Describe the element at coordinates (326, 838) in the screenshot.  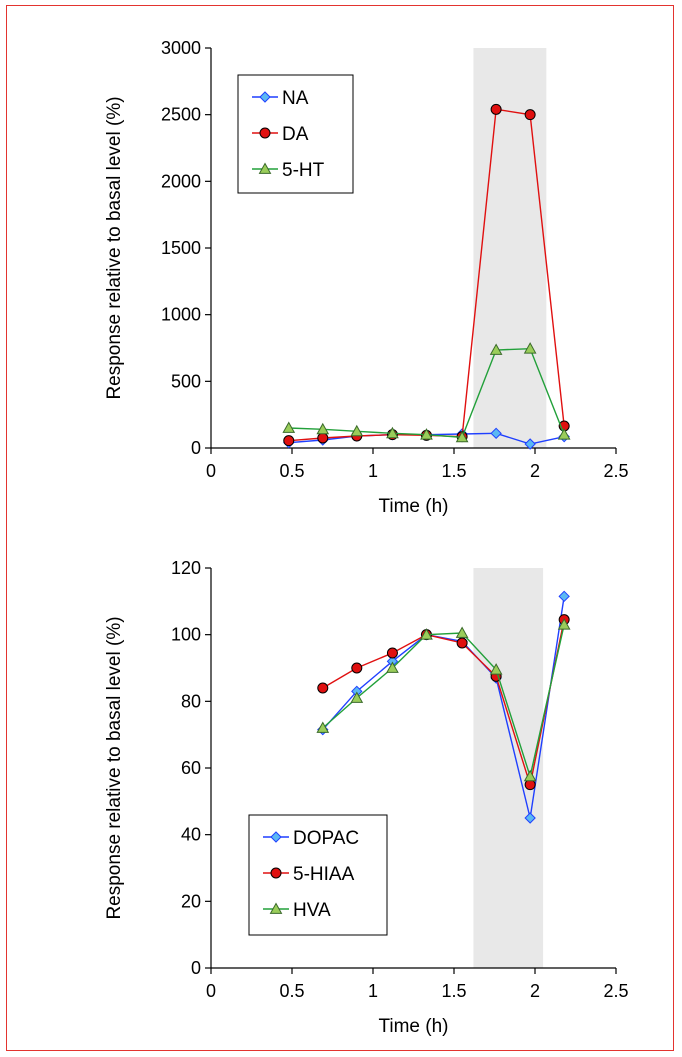
I see `legend-label: DOPAC` at that location.